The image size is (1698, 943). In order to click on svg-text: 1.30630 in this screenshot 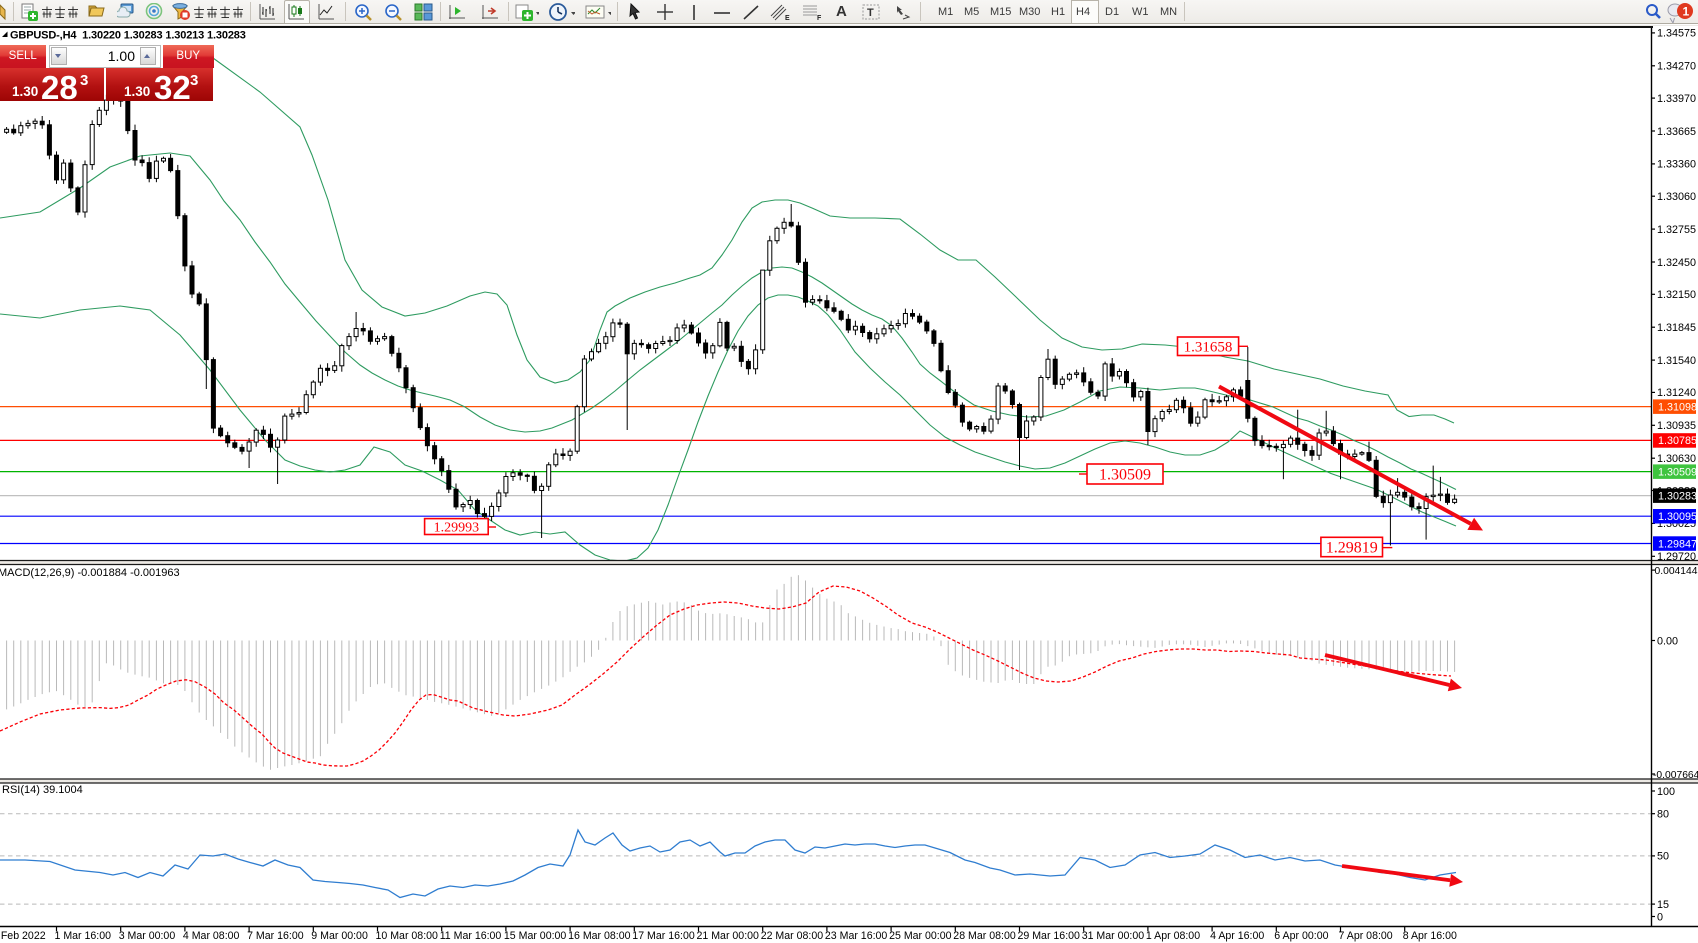, I will do `click(1676, 459)`.